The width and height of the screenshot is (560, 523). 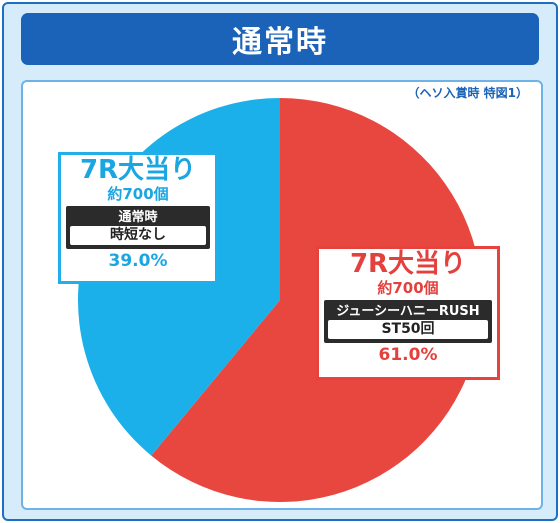 What do you see at coordinates (280, 42) in the screenshot?
I see `page-title: 通常時` at bounding box center [280, 42].